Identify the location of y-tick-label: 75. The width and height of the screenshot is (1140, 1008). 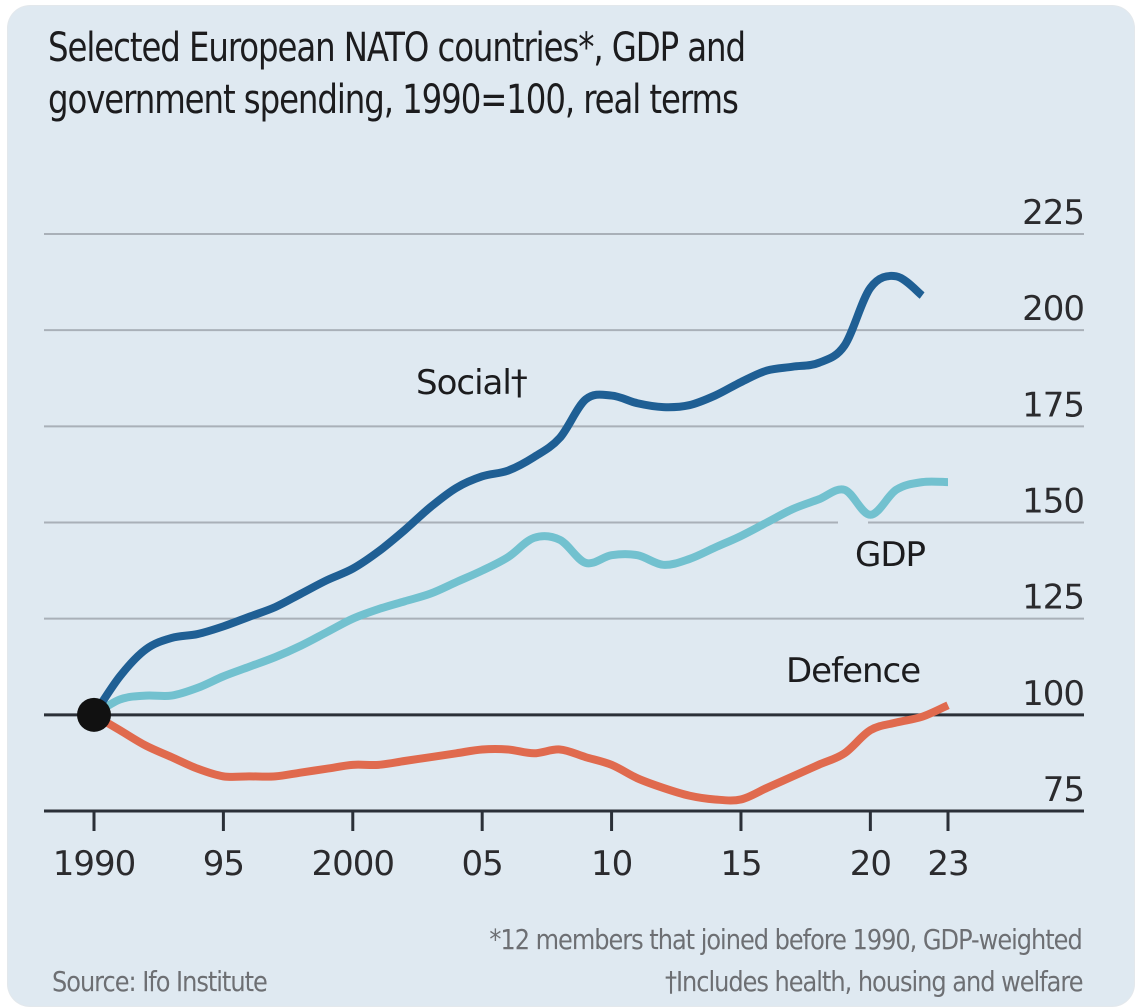
(1063, 790).